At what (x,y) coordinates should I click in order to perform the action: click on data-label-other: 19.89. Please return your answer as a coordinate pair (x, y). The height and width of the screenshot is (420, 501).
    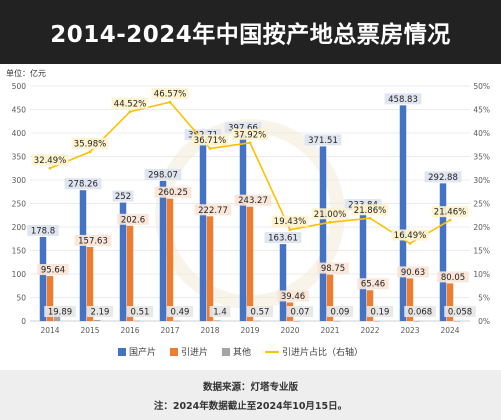
    Looking at the image, I should click on (60, 313).